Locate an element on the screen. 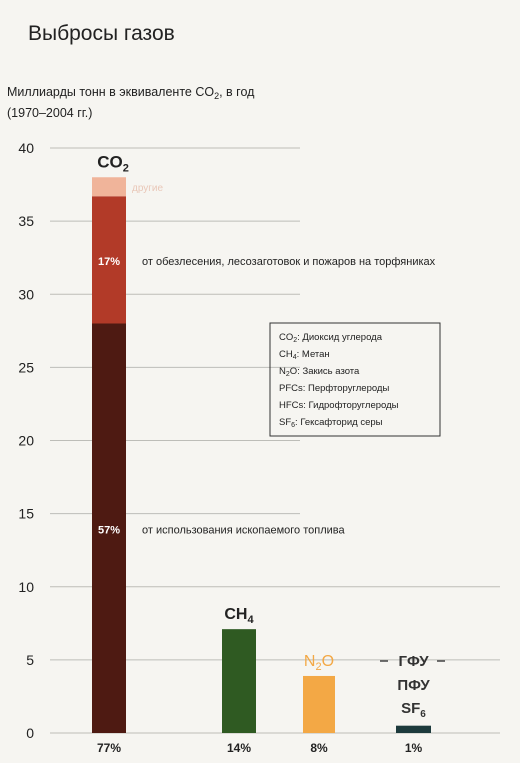 Image resolution: width=520 pixels, height=763 pixels. chart-subtitle-line1: Миллиарды тонн в эквиваленте CO2, в год is located at coordinates (131, 93).